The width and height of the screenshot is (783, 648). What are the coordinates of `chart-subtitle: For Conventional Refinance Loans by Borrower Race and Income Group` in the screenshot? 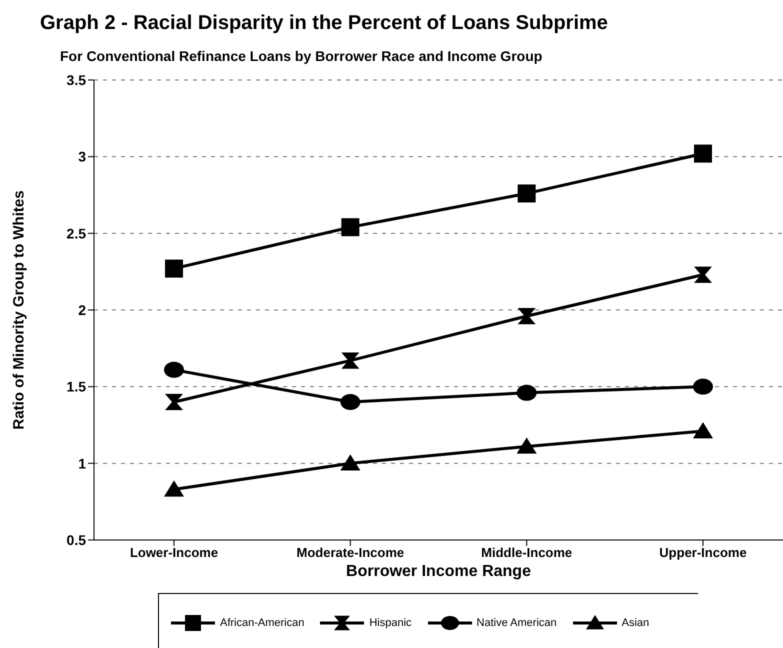 It's located at (301, 56).